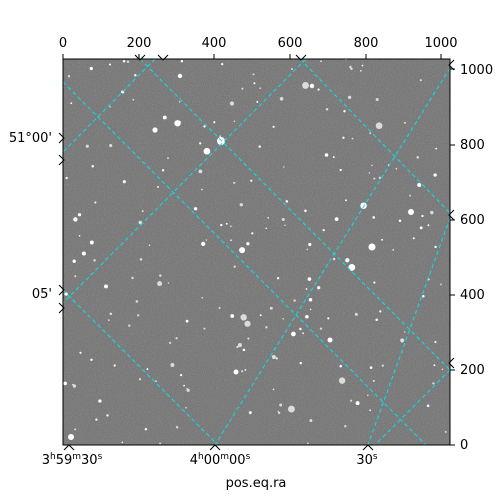 This screenshot has height=500, width=500. What do you see at coordinates (42, 294) in the screenshot?
I see `left-tick-label: 05'` at bounding box center [42, 294].